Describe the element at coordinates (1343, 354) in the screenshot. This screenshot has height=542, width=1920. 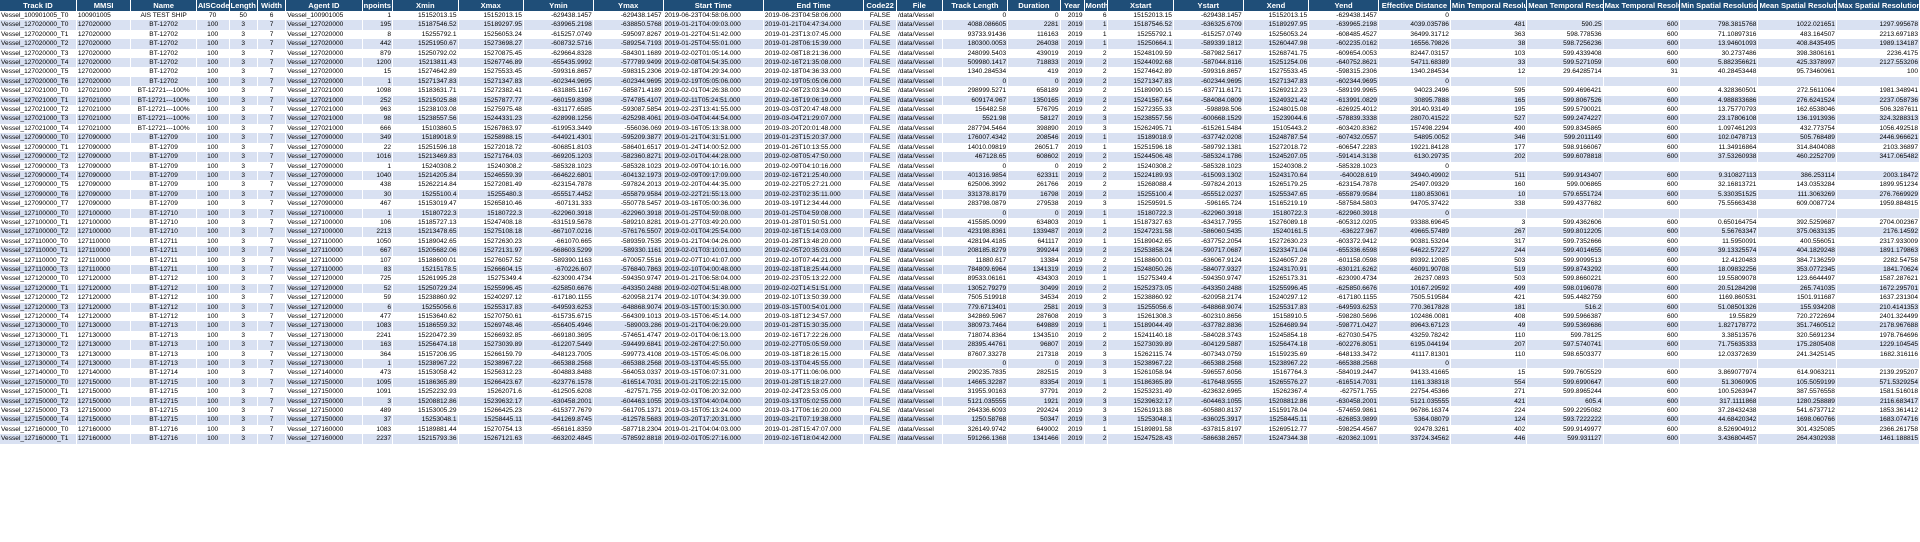
I see `cell-yend: -648133.3472` at that location.